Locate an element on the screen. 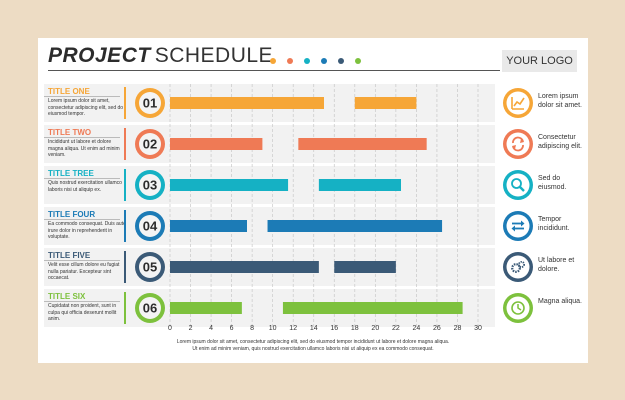 The image size is (625, 400). gears-icon is located at coordinates (518, 267).